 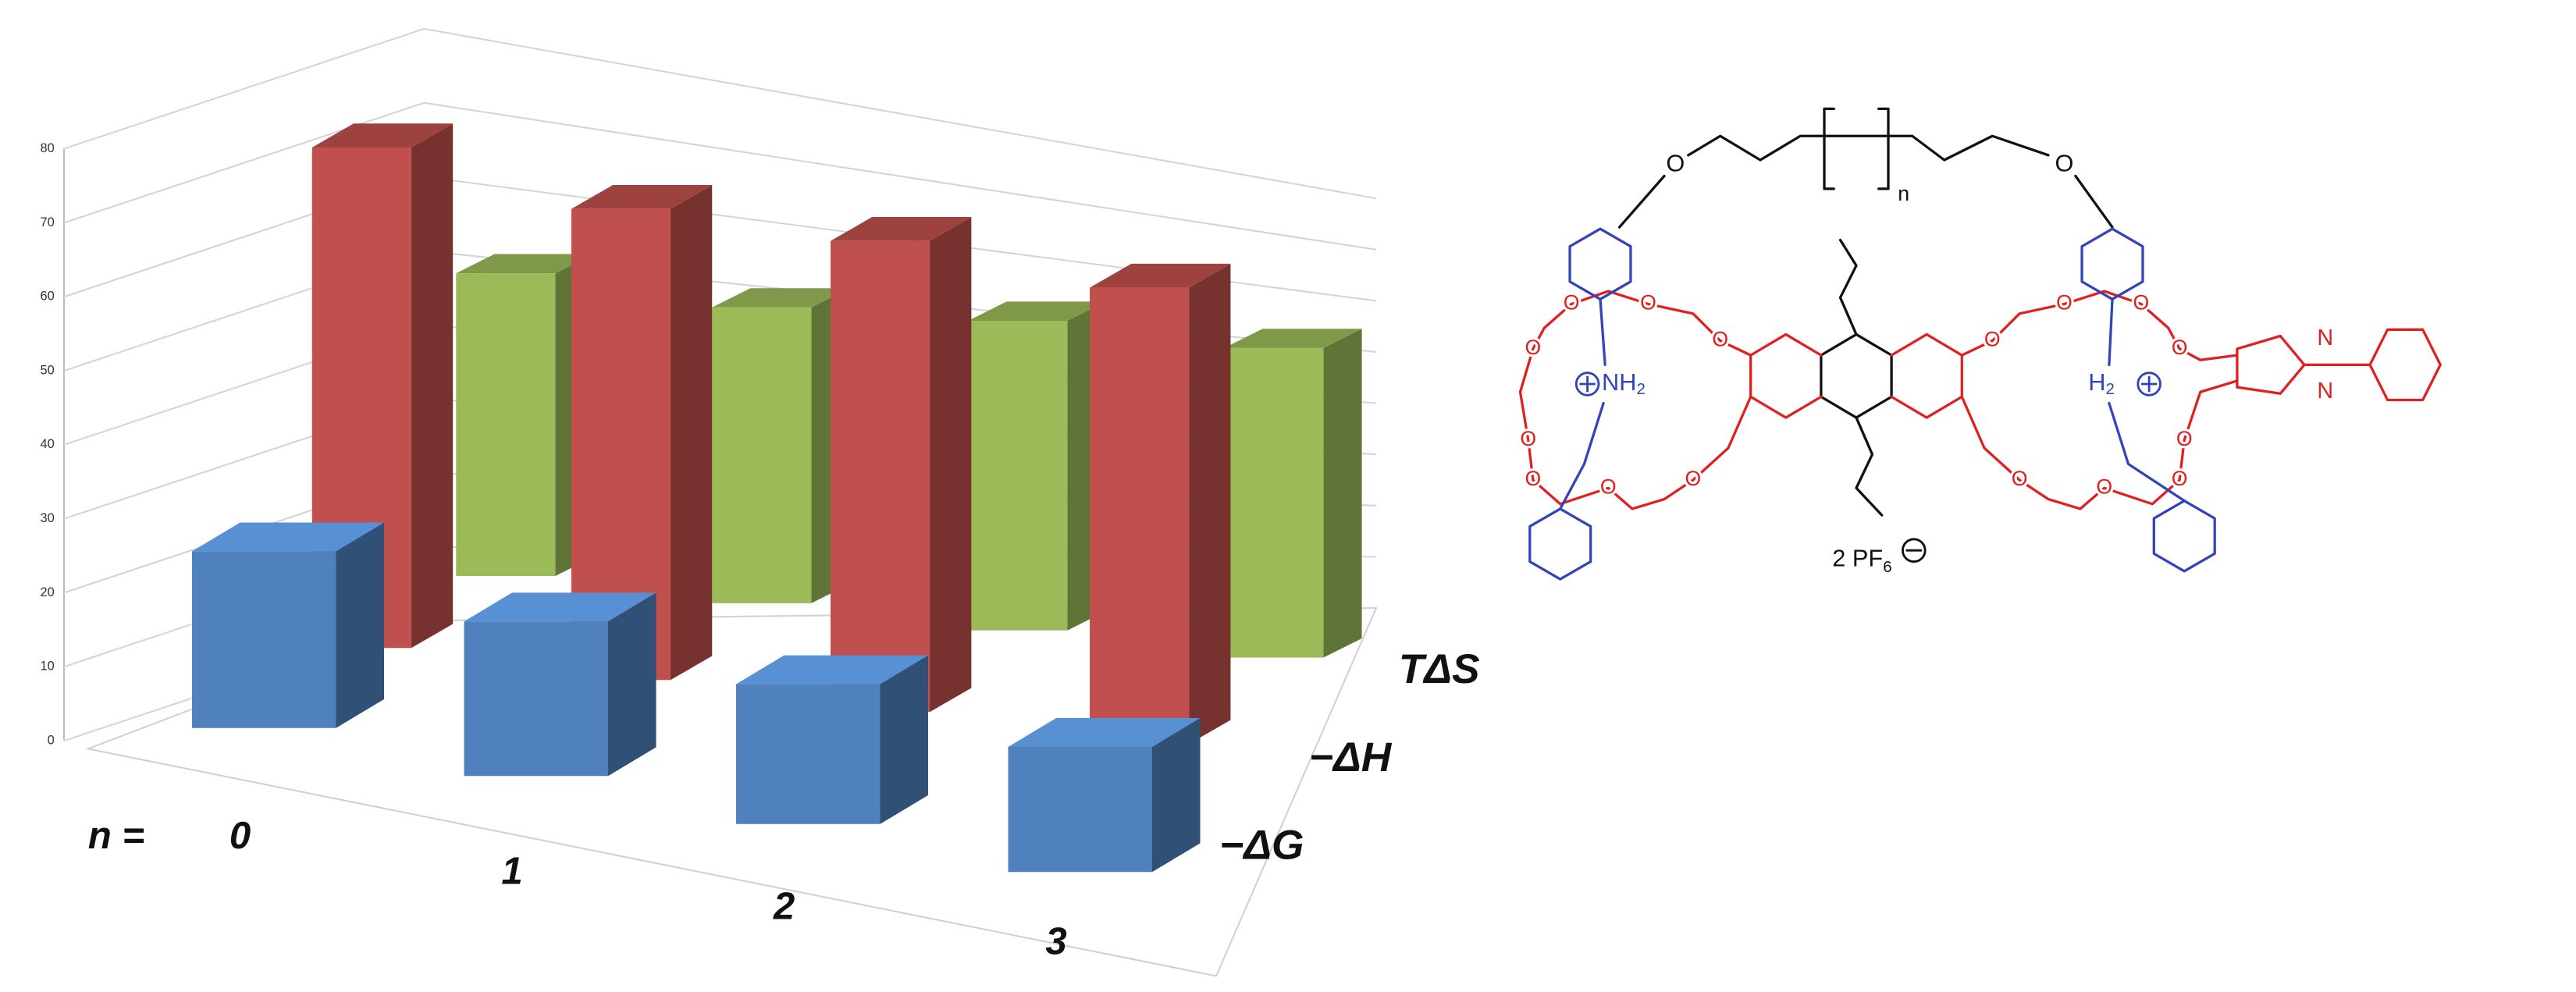 I want to click on phenyl-rings, so click(x=1872, y=404).